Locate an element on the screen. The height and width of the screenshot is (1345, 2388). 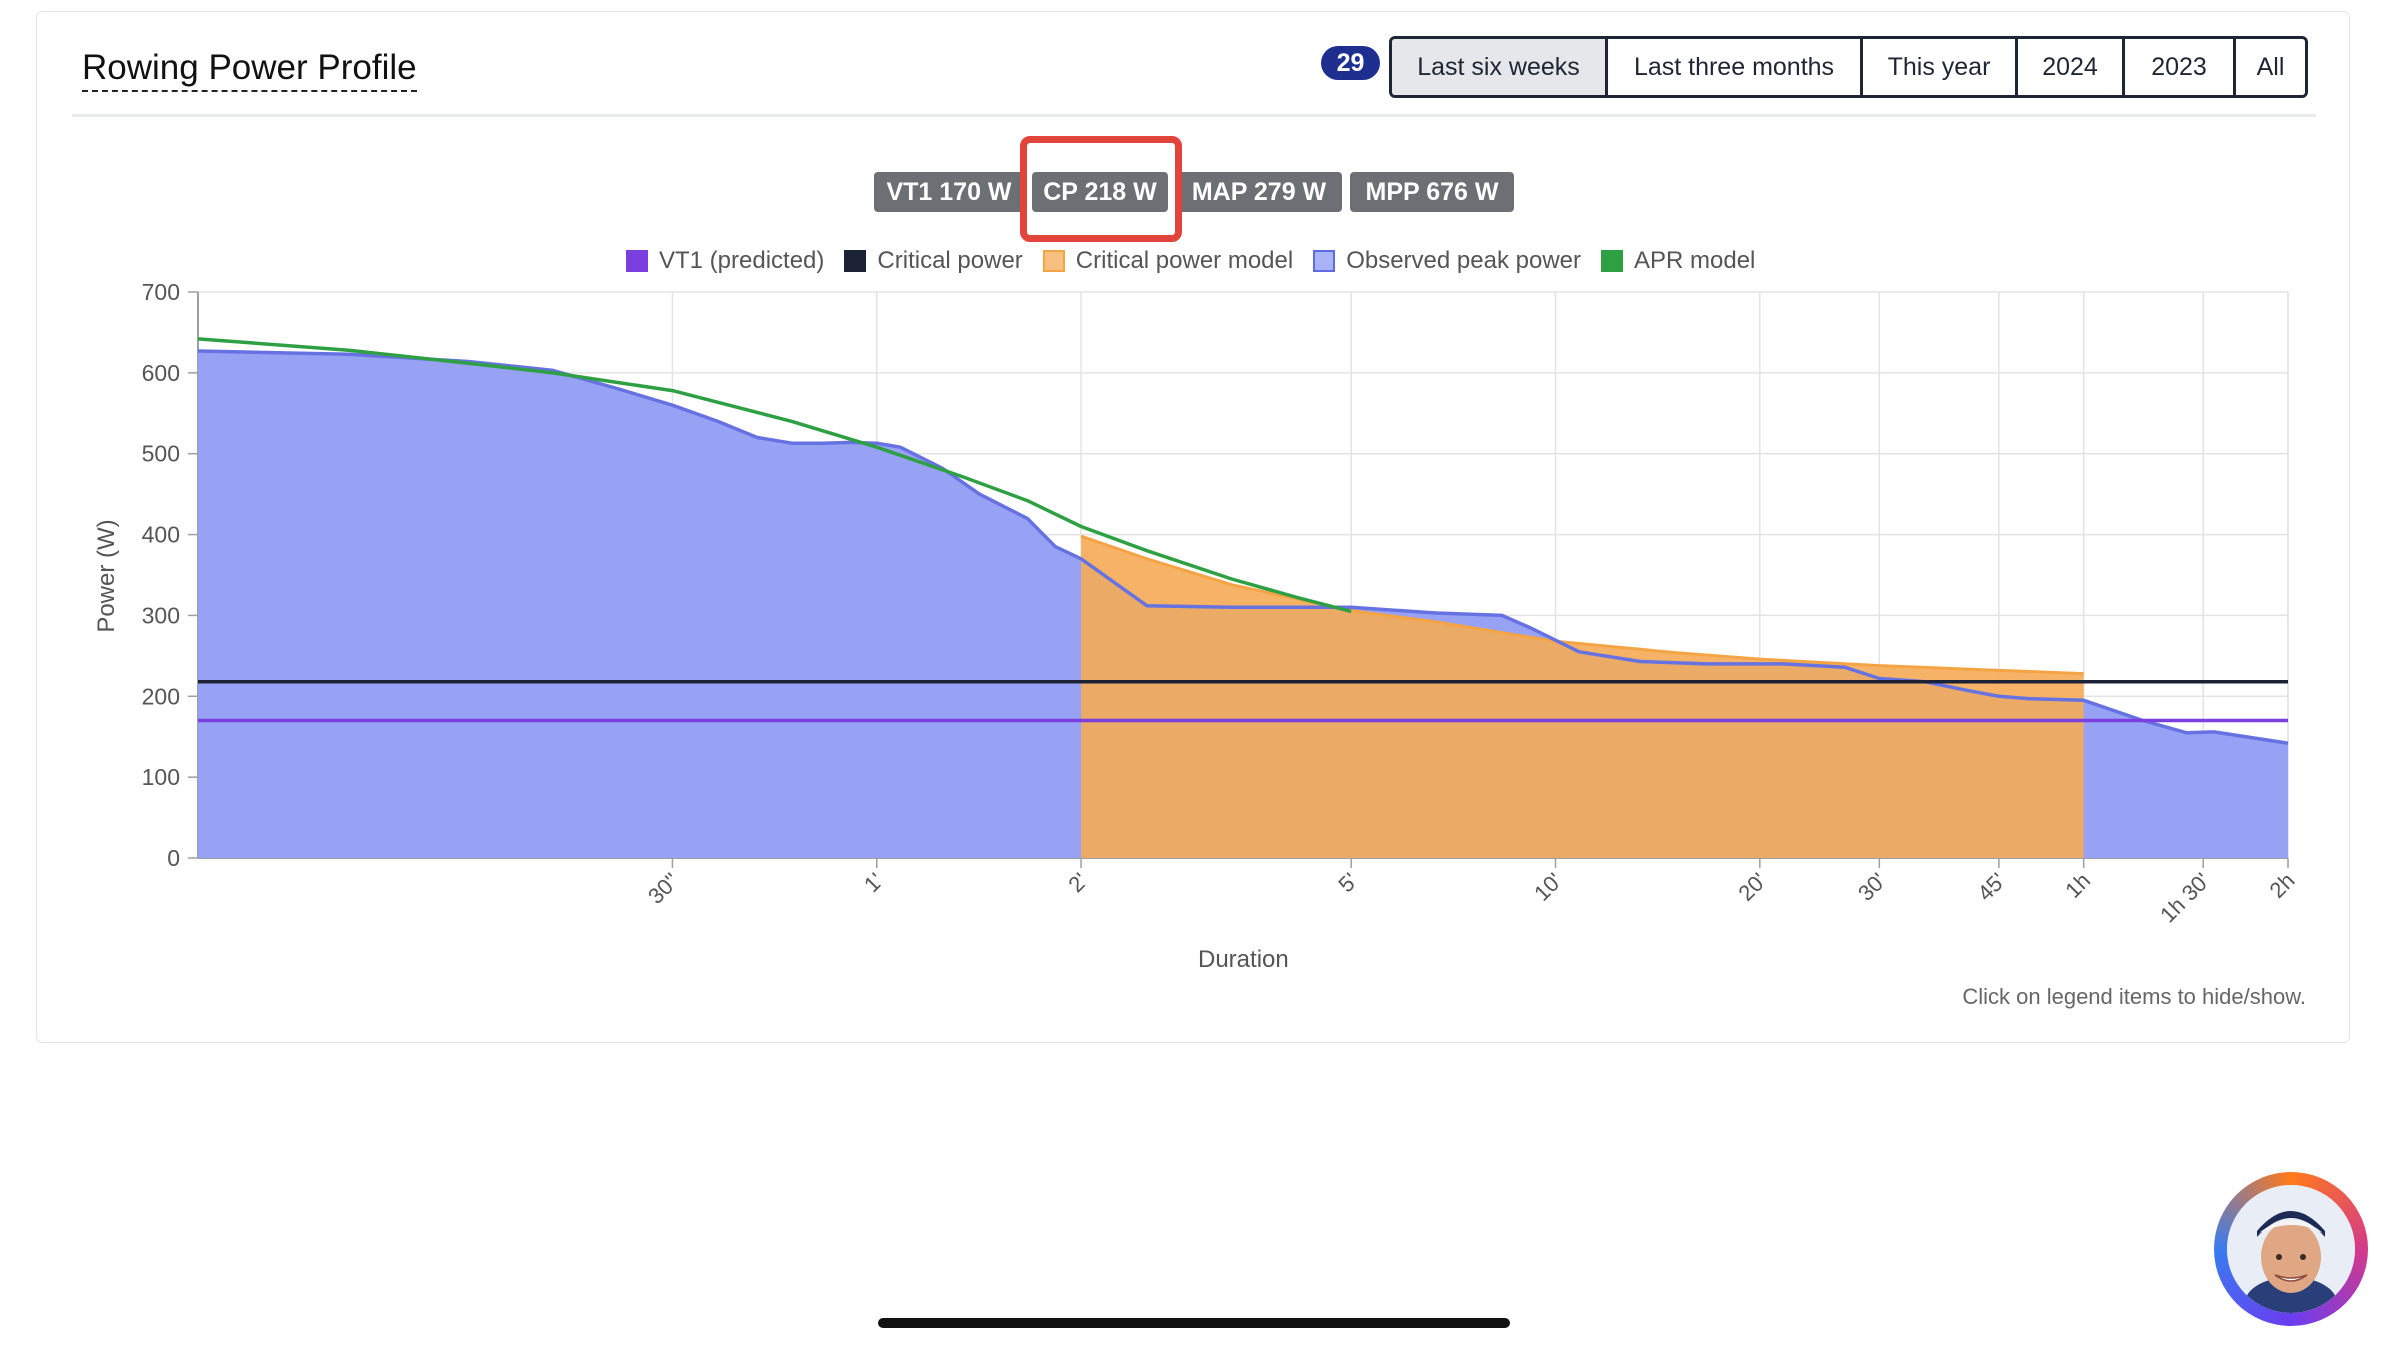
x-tick-label: 5' is located at coordinates (1347, 882).